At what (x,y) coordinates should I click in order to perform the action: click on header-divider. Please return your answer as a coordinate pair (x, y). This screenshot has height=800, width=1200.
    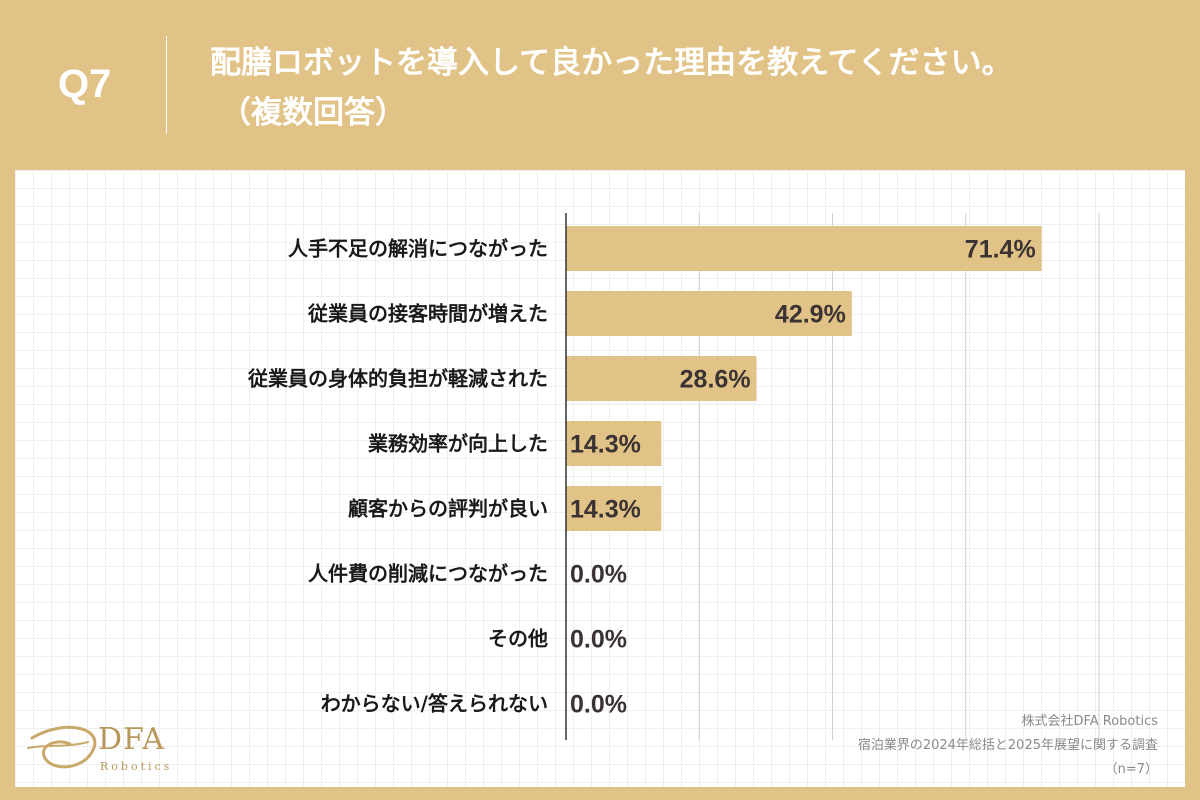
    Looking at the image, I should click on (166, 85).